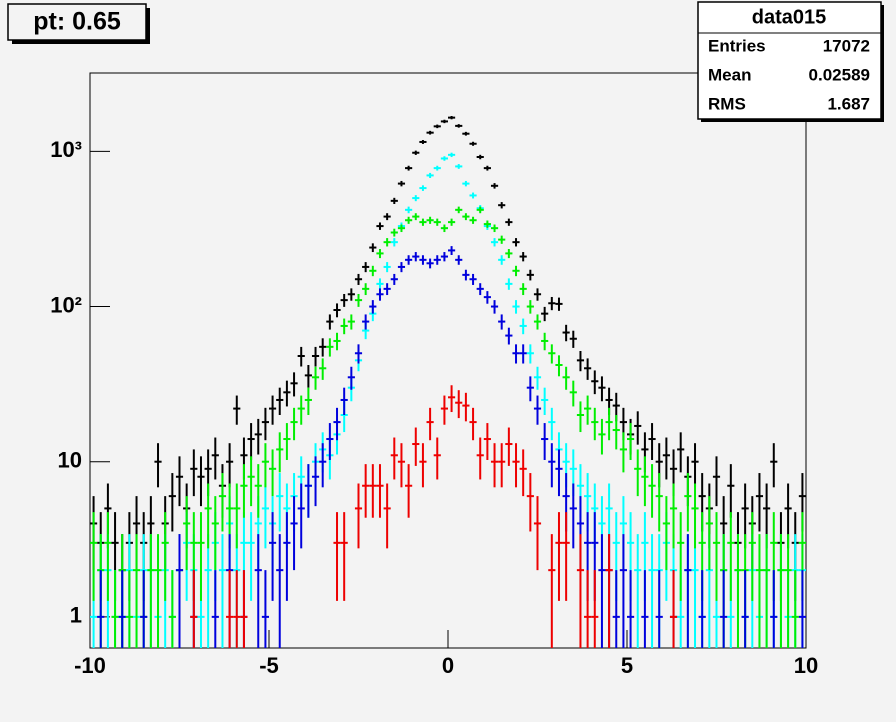  I want to click on x-tick-label: -10, so click(90, 665).